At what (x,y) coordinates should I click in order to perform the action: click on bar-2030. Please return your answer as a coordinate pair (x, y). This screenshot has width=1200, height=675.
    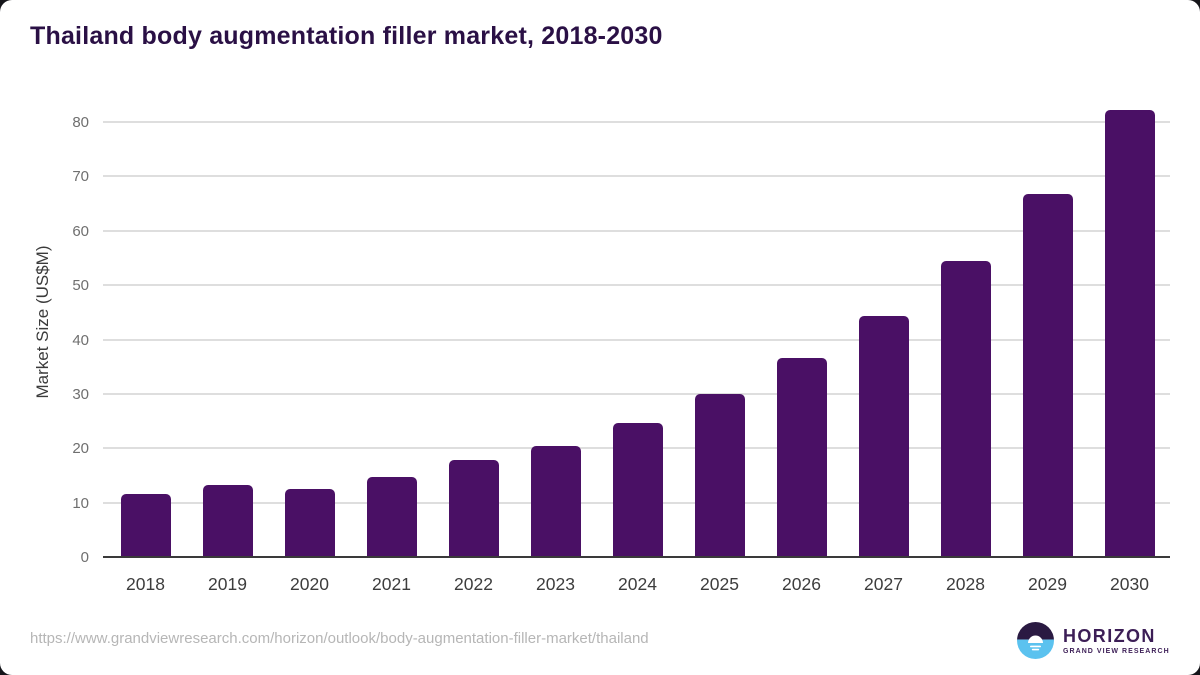
    Looking at the image, I should click on (1129, 333).